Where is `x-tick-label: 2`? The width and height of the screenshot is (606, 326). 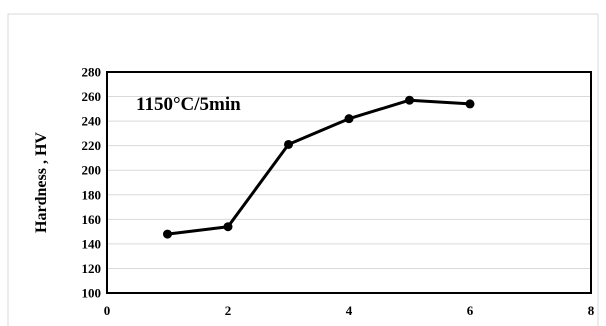 x-tick-label: 2 is located at coordinates (228, 310).